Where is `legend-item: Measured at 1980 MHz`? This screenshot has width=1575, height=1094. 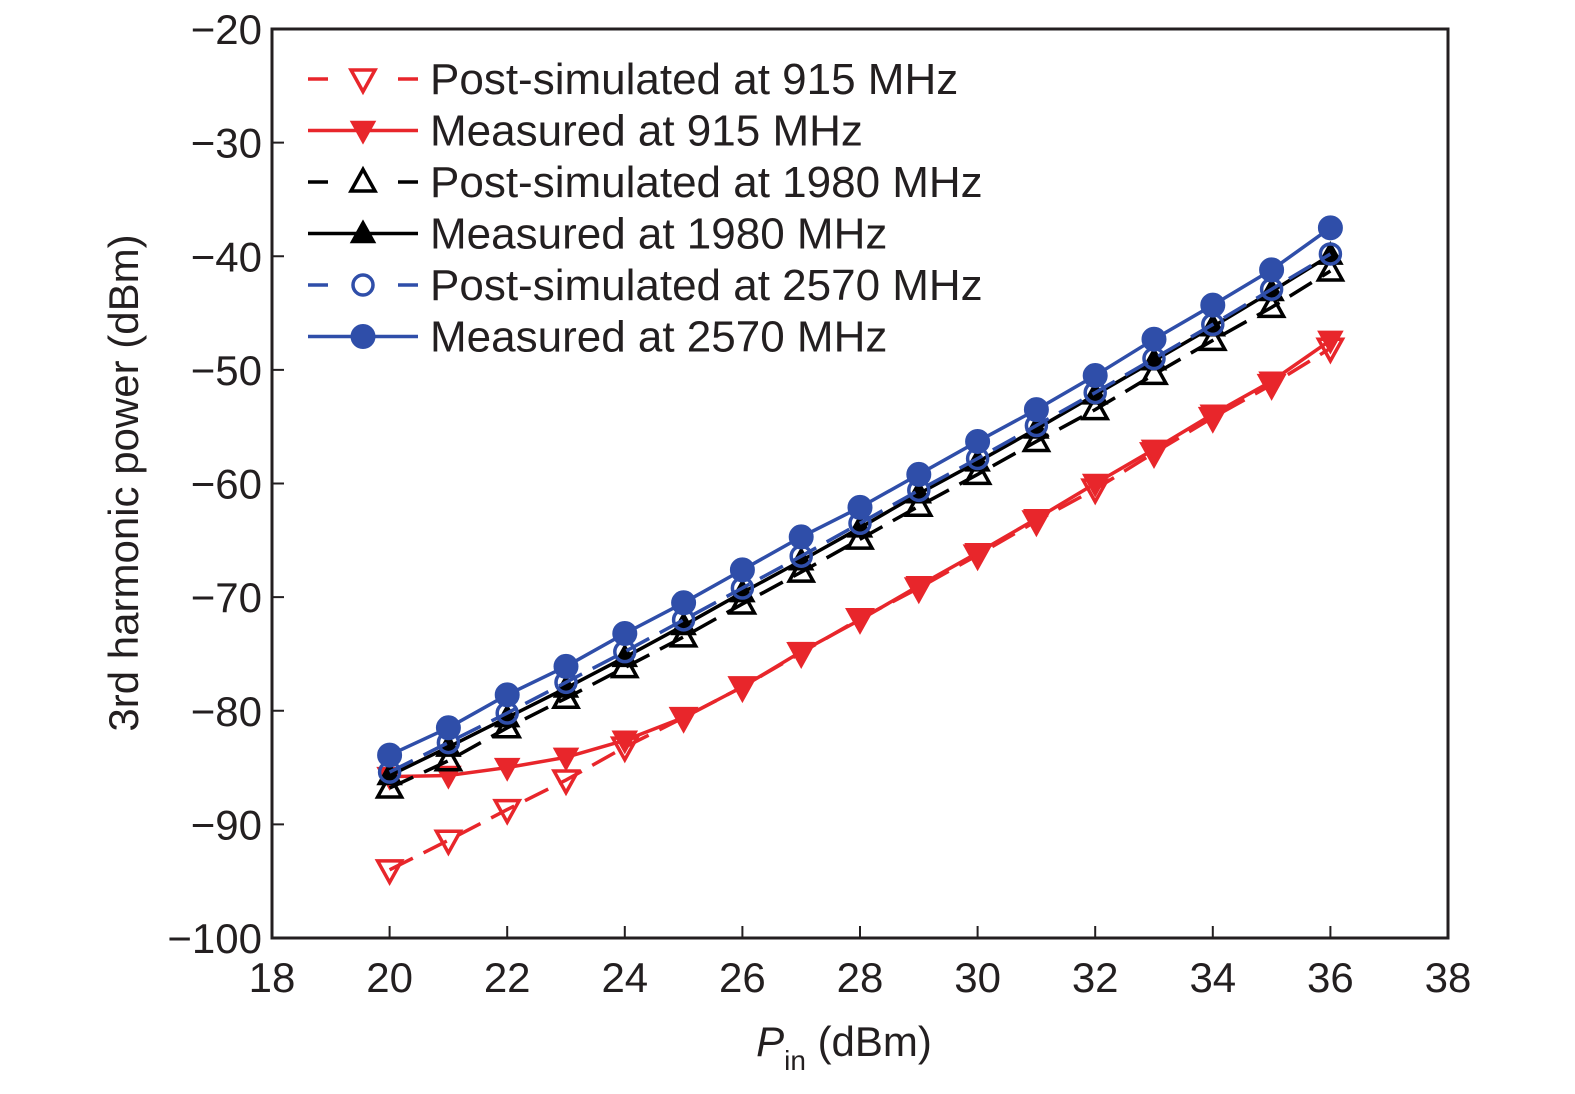 legend-item: Measured at 1980 MHz is located at coordinates (597, 234).